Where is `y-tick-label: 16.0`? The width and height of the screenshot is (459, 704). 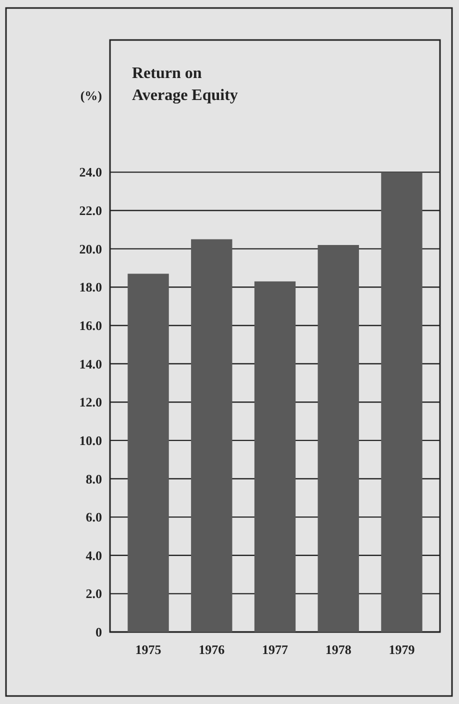
y-tick-label: 16.0 is located at coordinates (90, 326).